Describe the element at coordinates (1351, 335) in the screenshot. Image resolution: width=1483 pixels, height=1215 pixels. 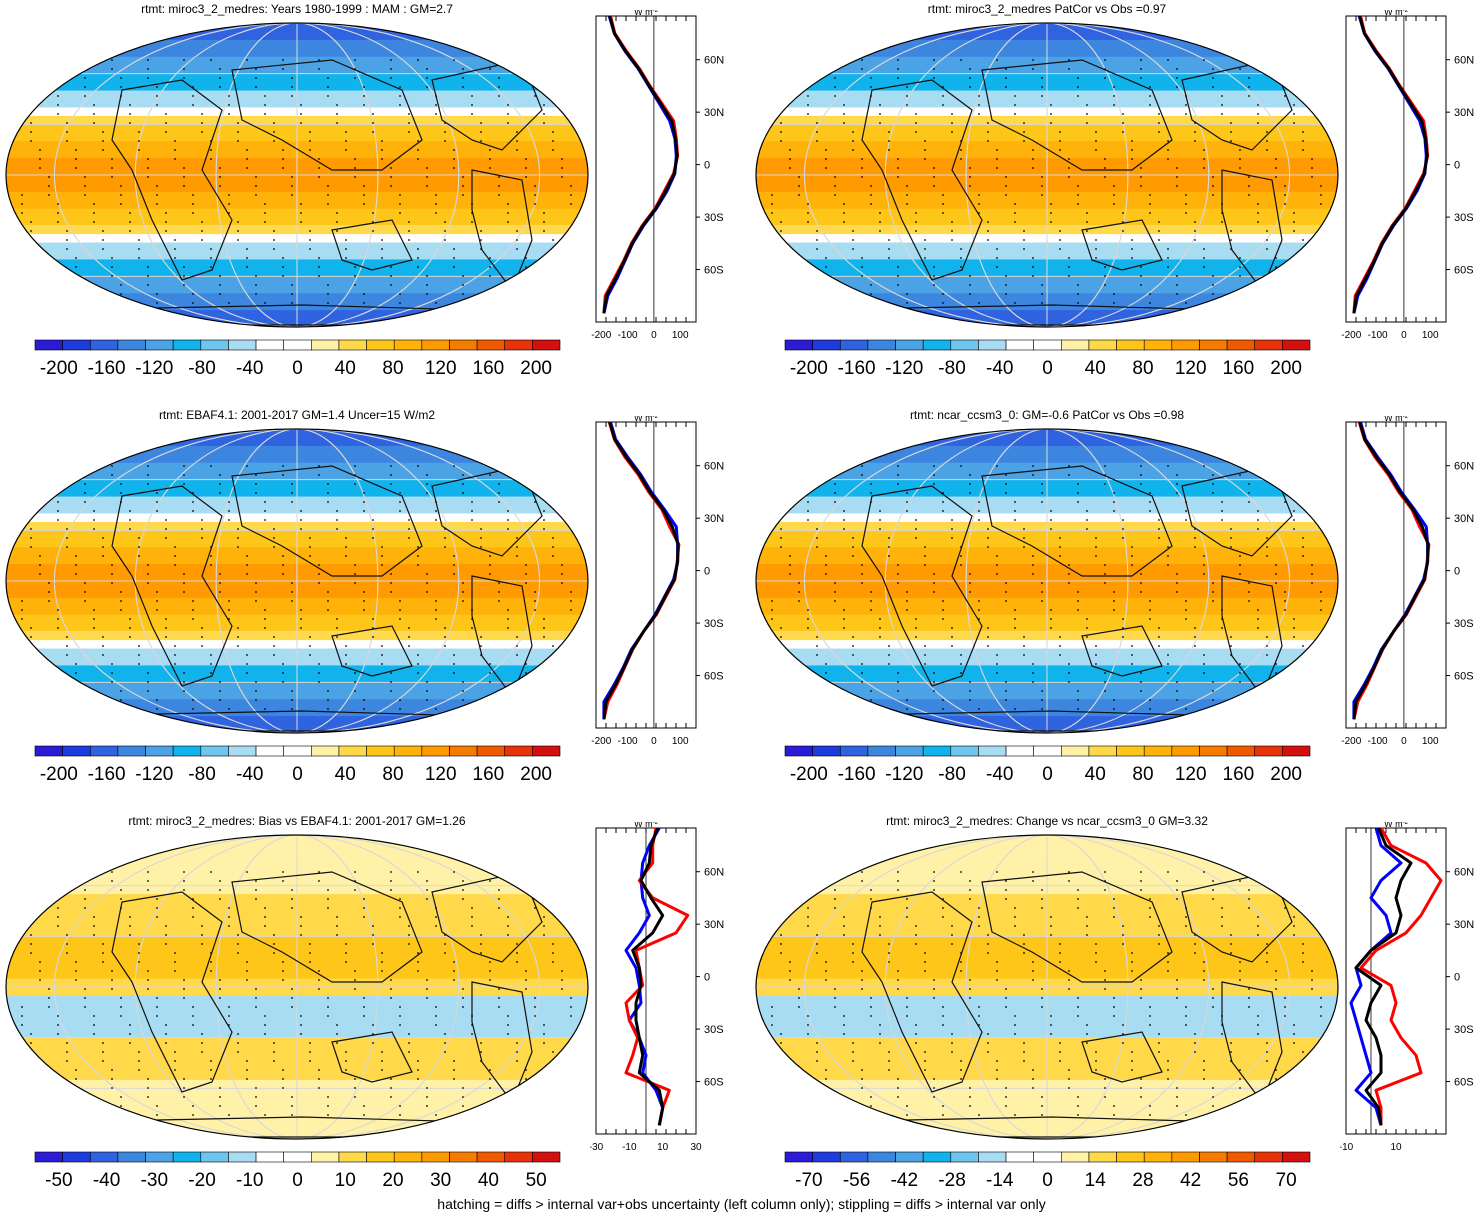
I see `profile-x-tick-label: -200` at that location.